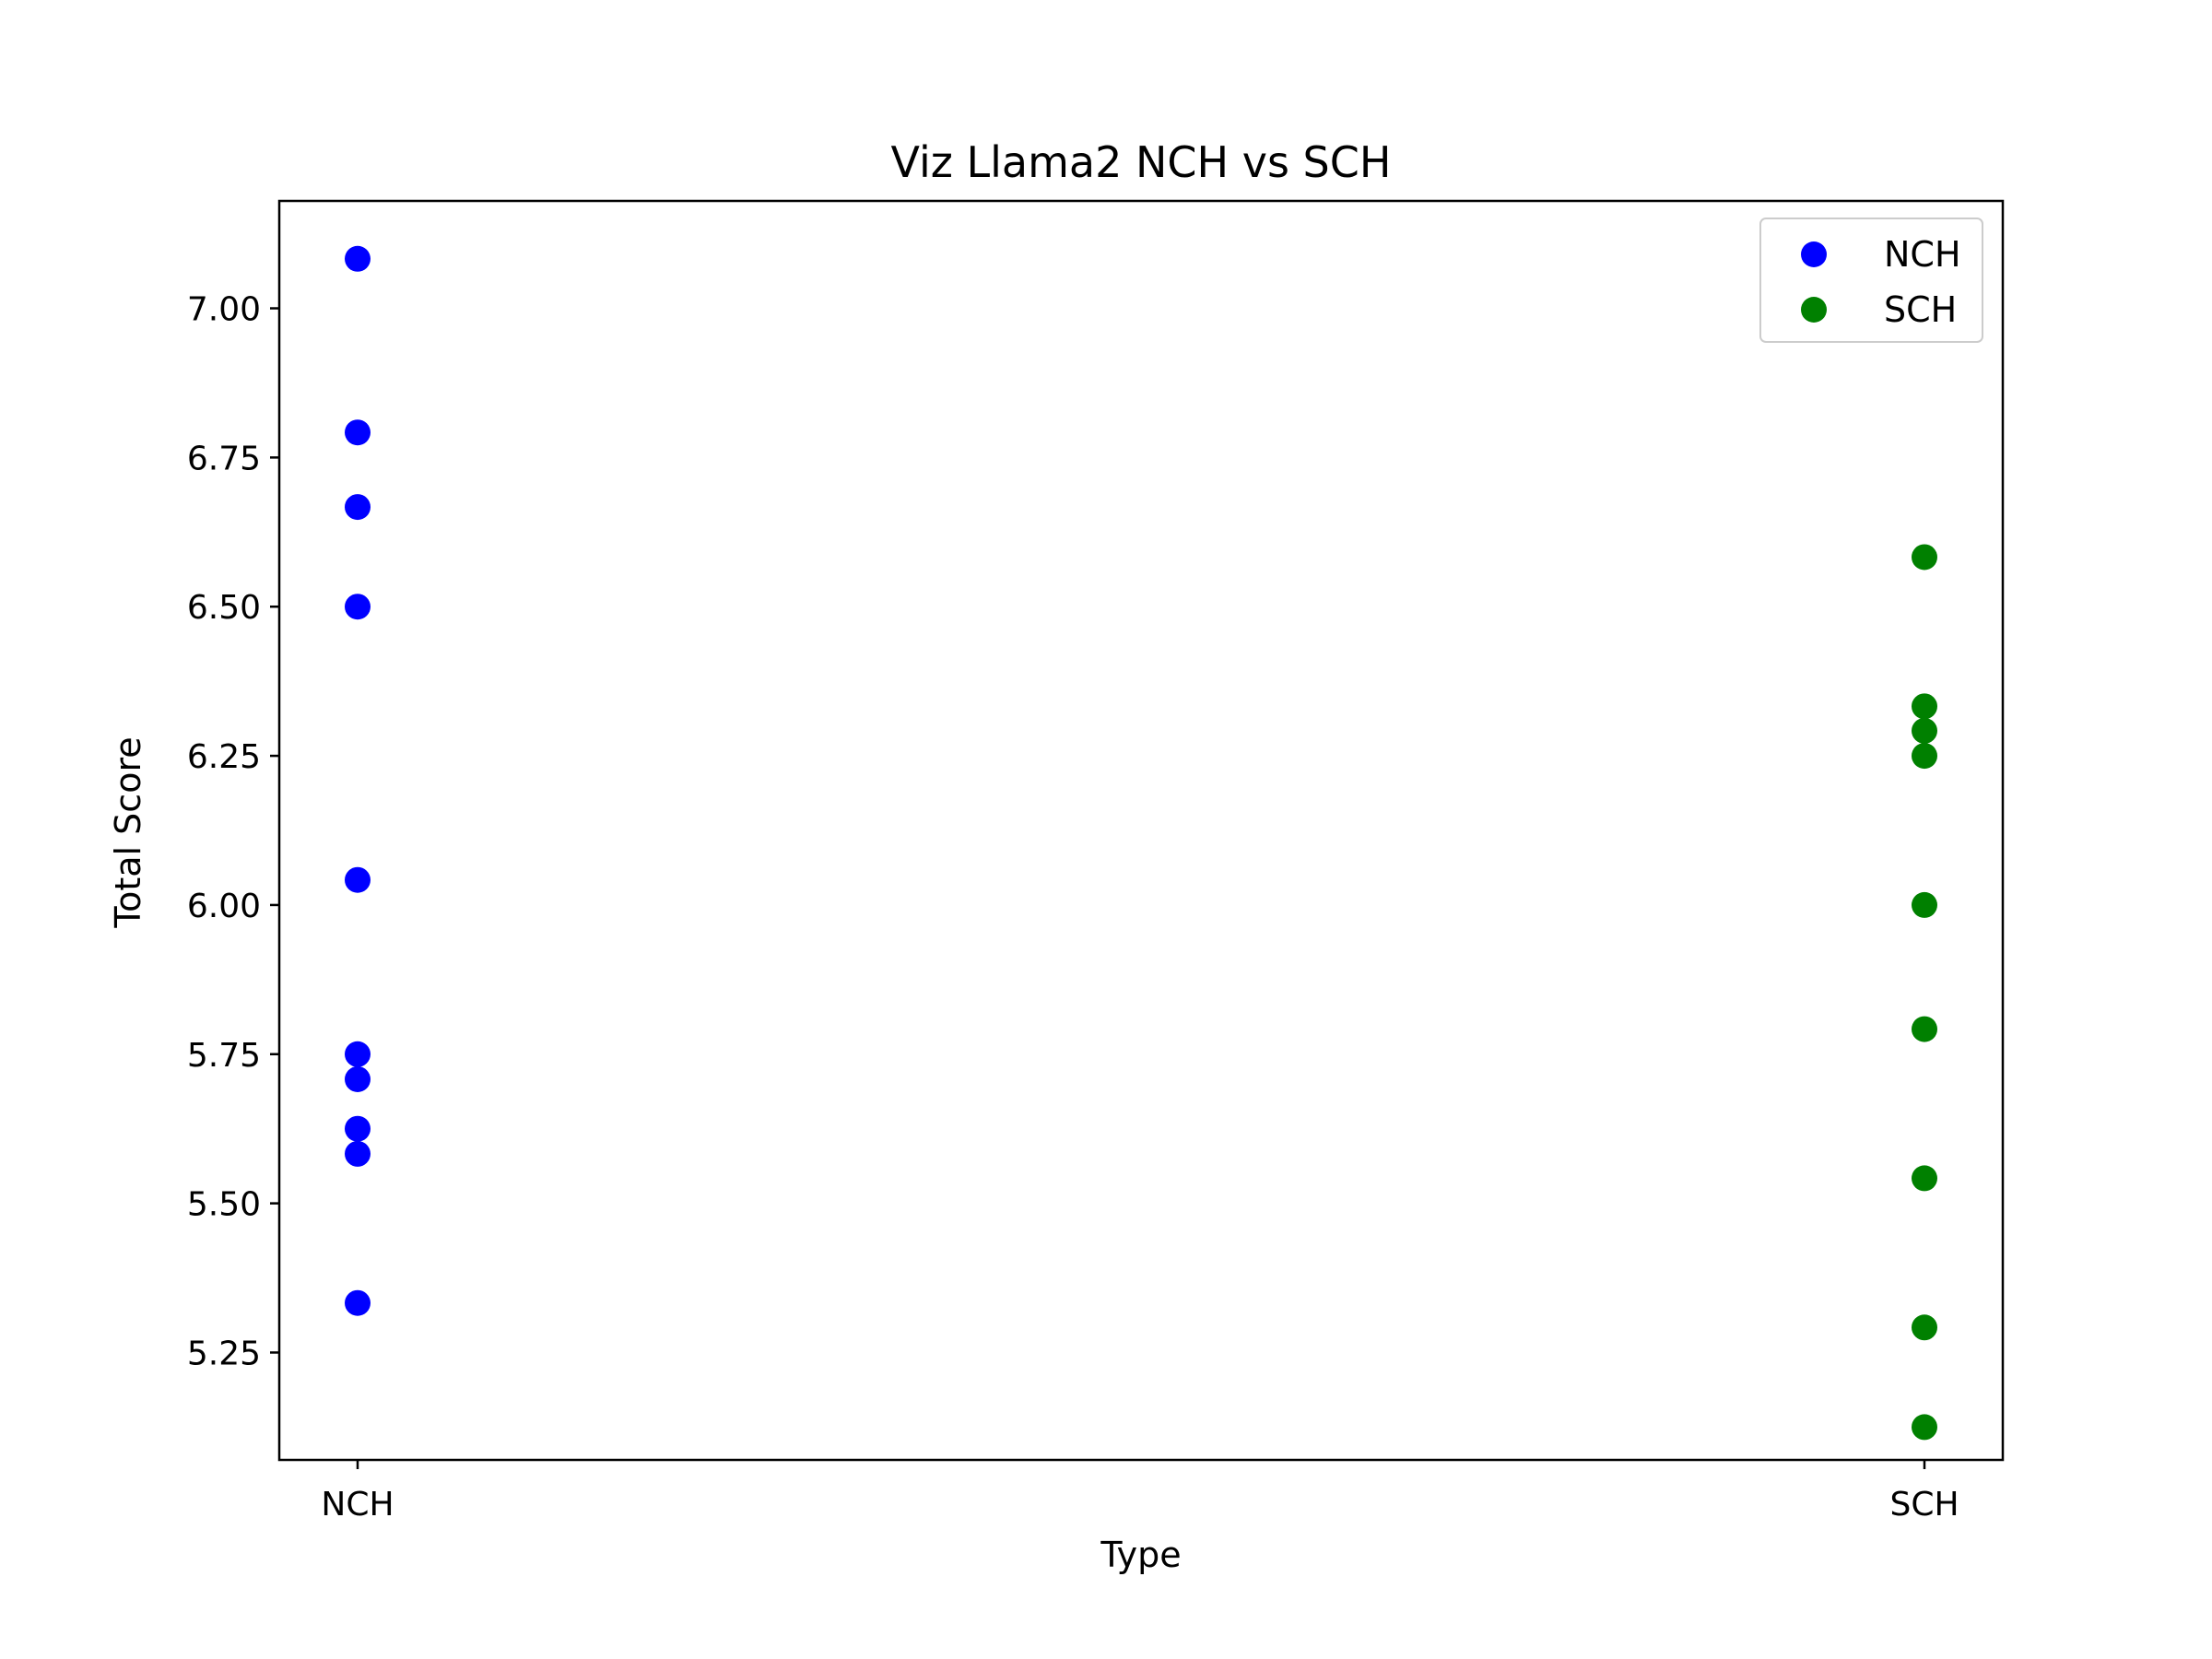  Describe the element at coordinates (1814, 254) in the screenshot. I see `legend-marker-nch` at that location.